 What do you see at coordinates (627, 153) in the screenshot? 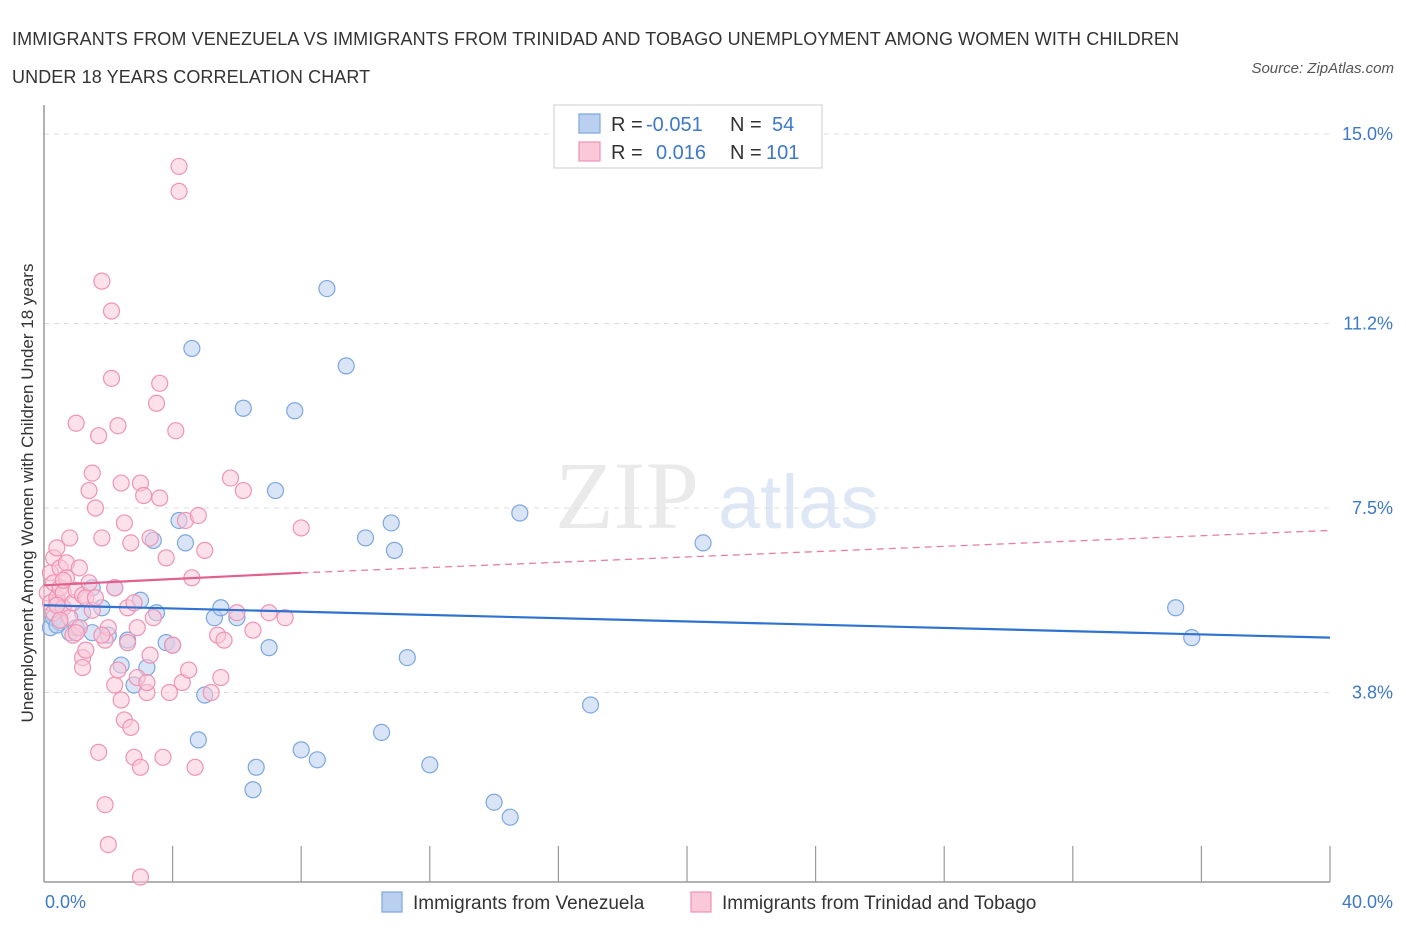
I see `legend-r-label-2: R =` at bounding box center [627, 153].